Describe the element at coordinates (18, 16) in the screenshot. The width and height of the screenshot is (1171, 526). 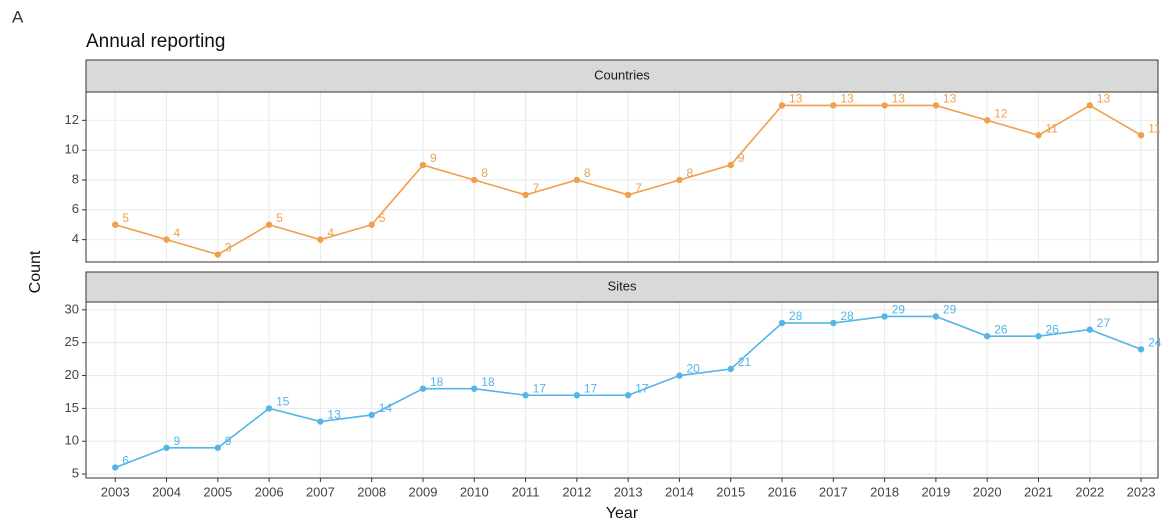
I see `panel-label: A` at that location.